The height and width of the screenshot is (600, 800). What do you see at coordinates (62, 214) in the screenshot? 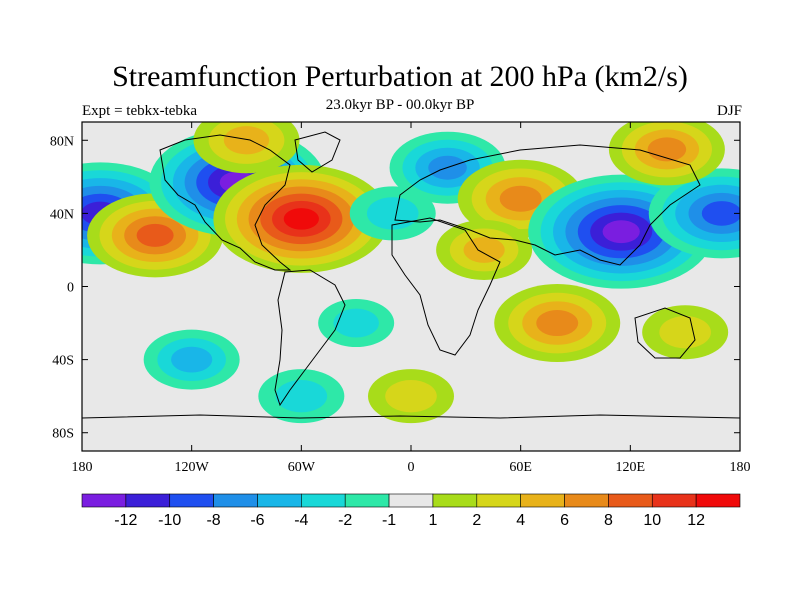
I see `y-tick-label: 40N` at bounding box center [62, 214].